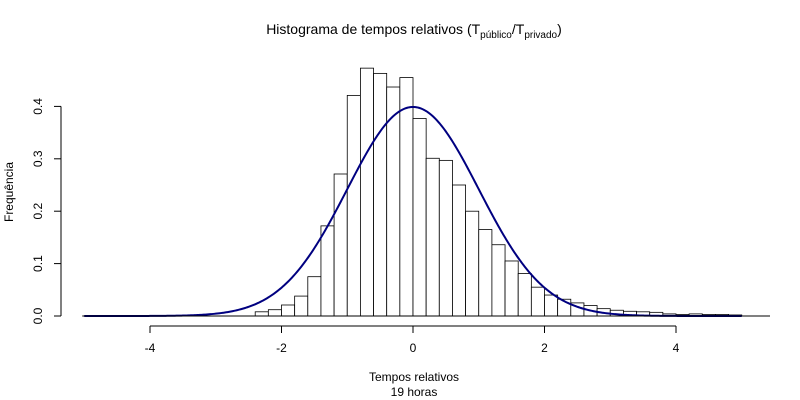 The width and height of the screenshot is (800, 400). What do you see at coordinates (38, 211) in the screenshot?
I see `y-tick-label: 0.2` at bounding box center [38, 211].